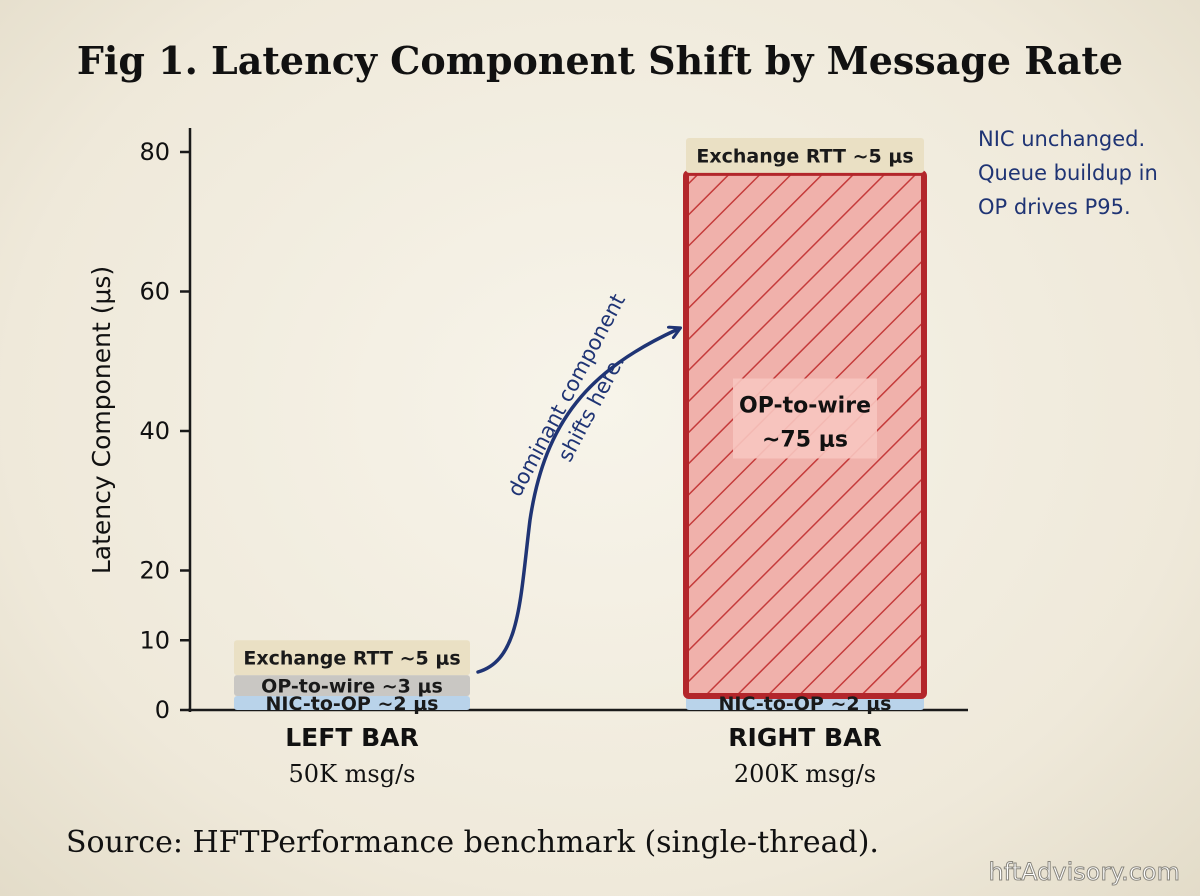  I want to click on bar-segment-op-to-wire, so click(352, 686).